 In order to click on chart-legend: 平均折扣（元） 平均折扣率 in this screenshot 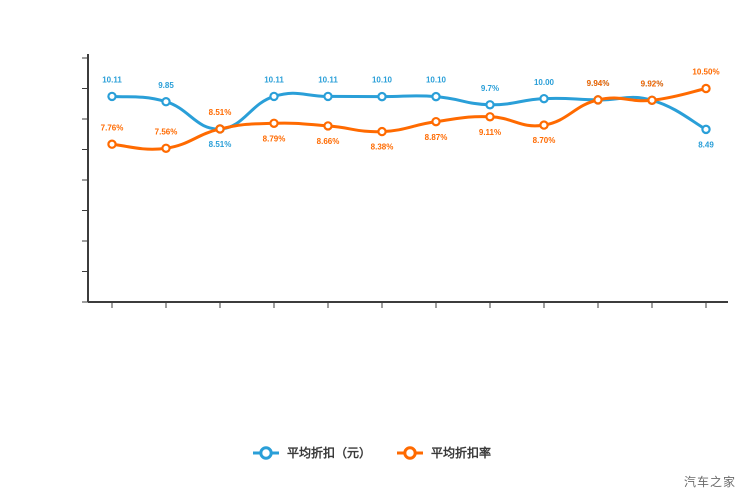, I will do `click(372, 452)`.